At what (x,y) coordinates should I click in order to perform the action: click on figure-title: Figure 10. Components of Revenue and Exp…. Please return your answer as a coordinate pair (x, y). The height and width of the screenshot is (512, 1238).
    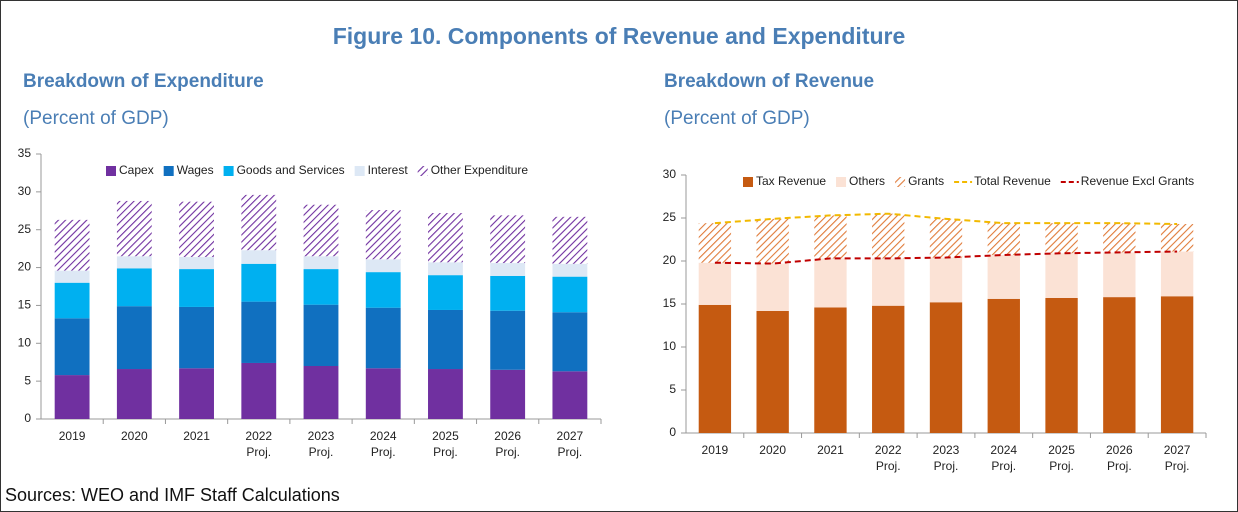
    Looking at the image, I should click on (619, 36).